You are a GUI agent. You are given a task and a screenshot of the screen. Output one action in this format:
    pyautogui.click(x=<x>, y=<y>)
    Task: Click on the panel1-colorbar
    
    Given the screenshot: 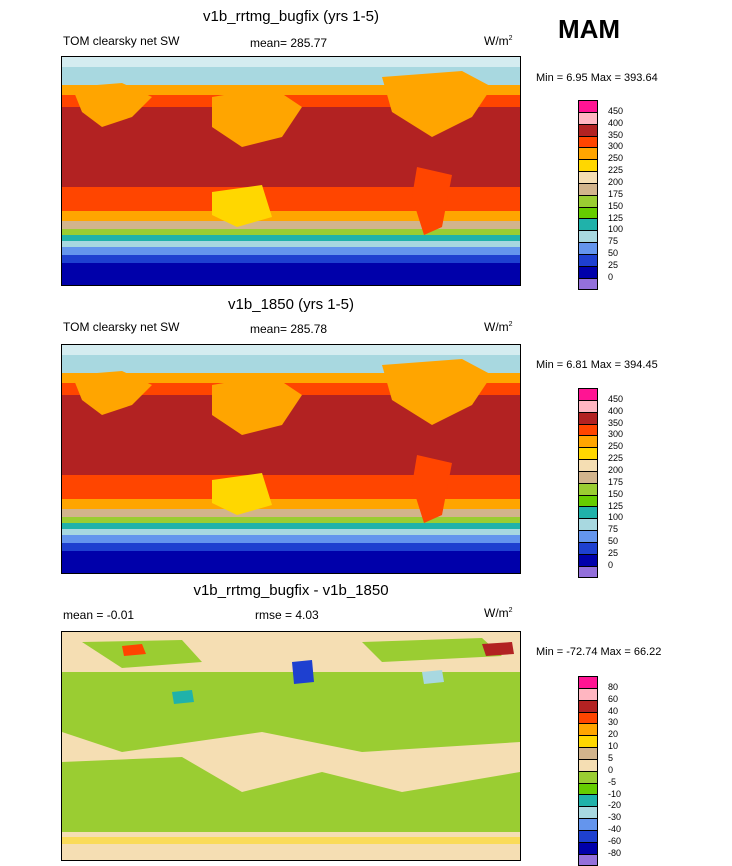 What is the action you would take?
    pyautogui.click(x=588, y=195)
    